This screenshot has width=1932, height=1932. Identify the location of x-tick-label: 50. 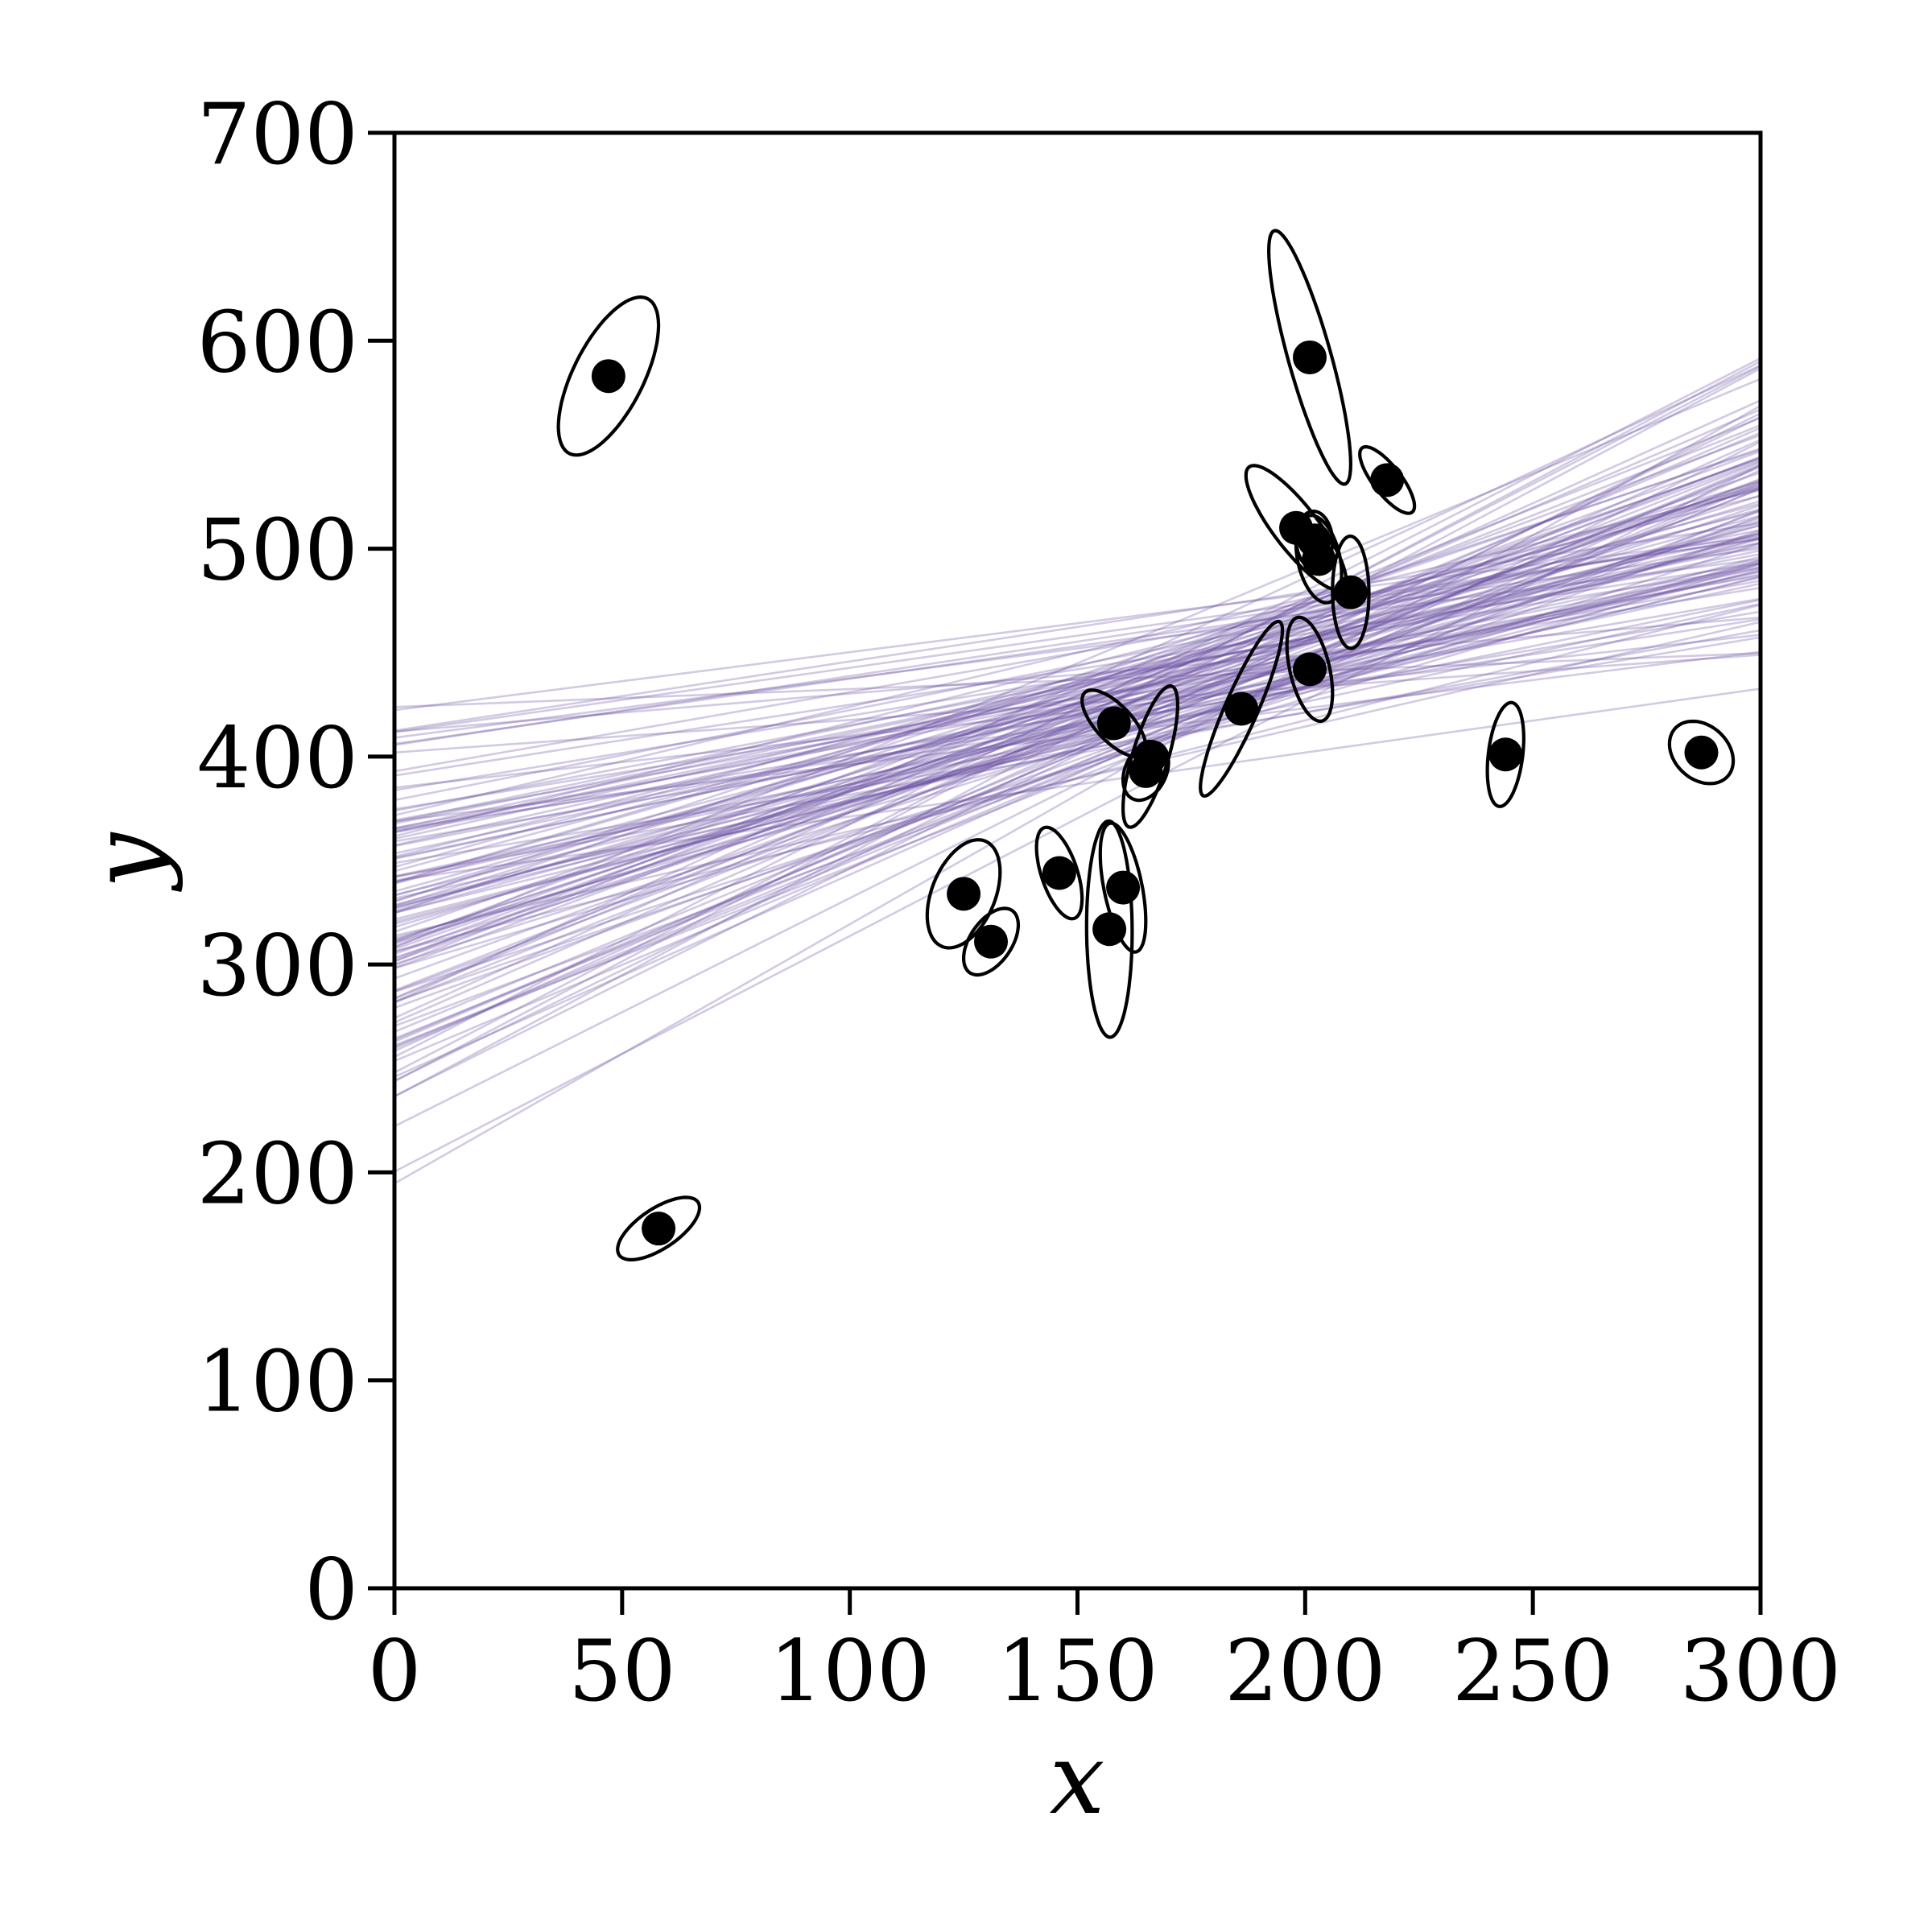
(622, 1671).